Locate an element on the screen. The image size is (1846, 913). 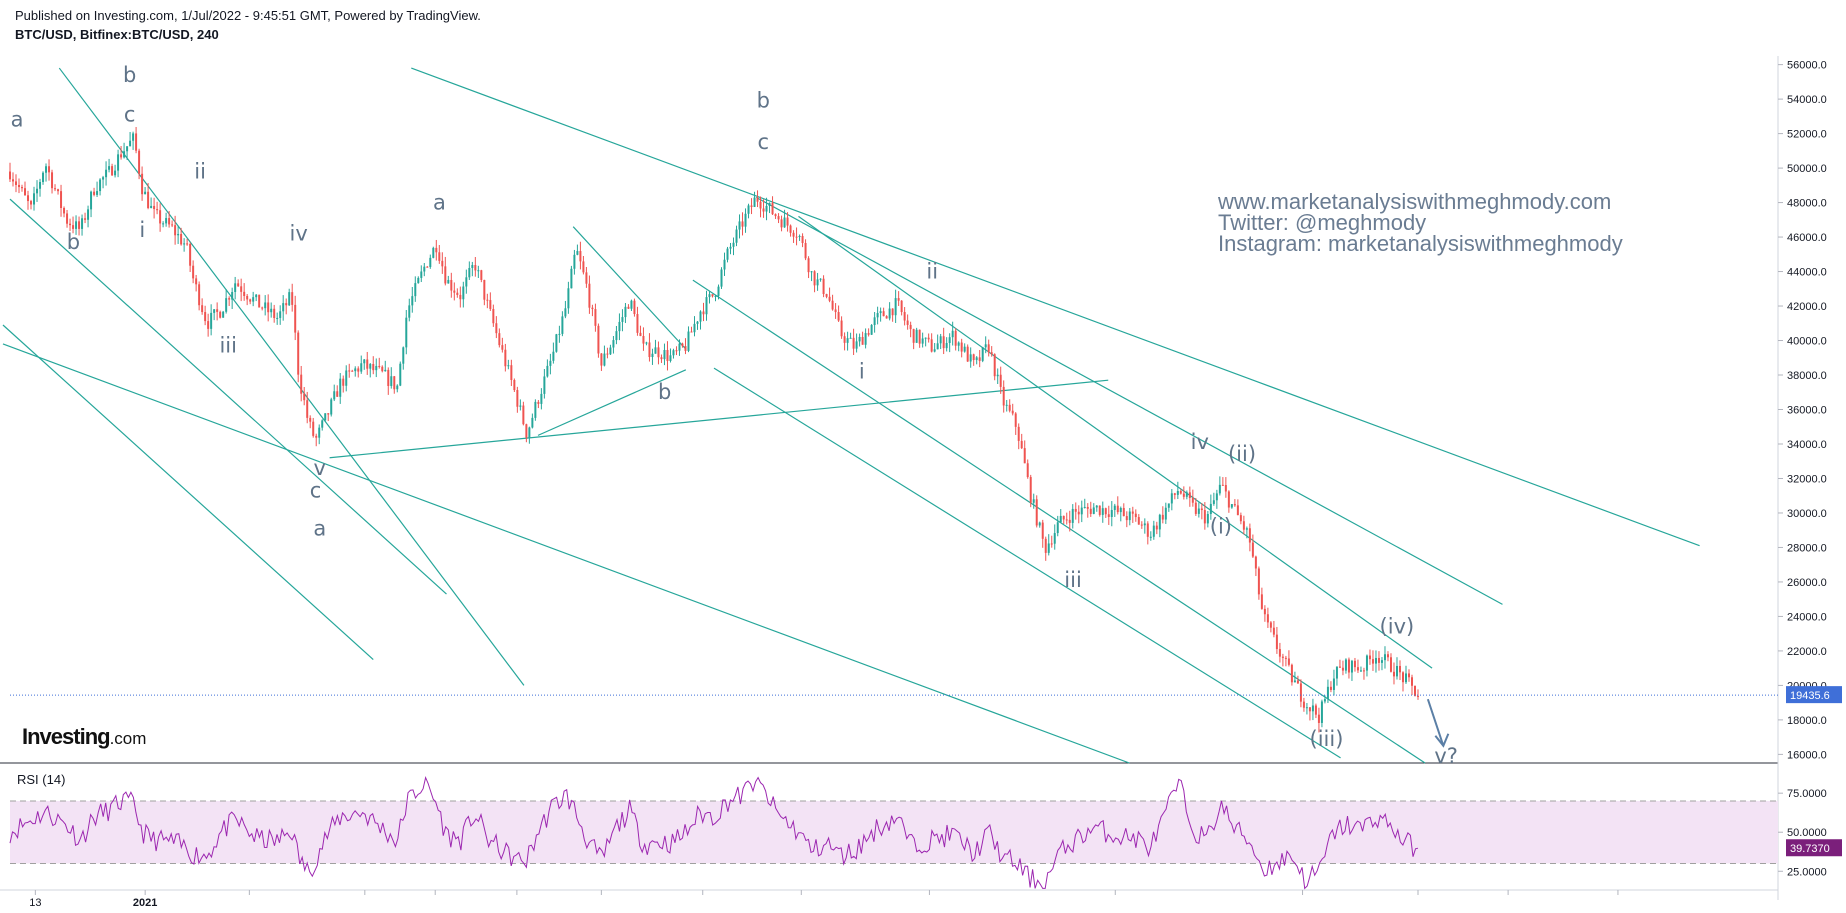
rsi-value-label: 39.7370 is located at coordinates (1810, 849).